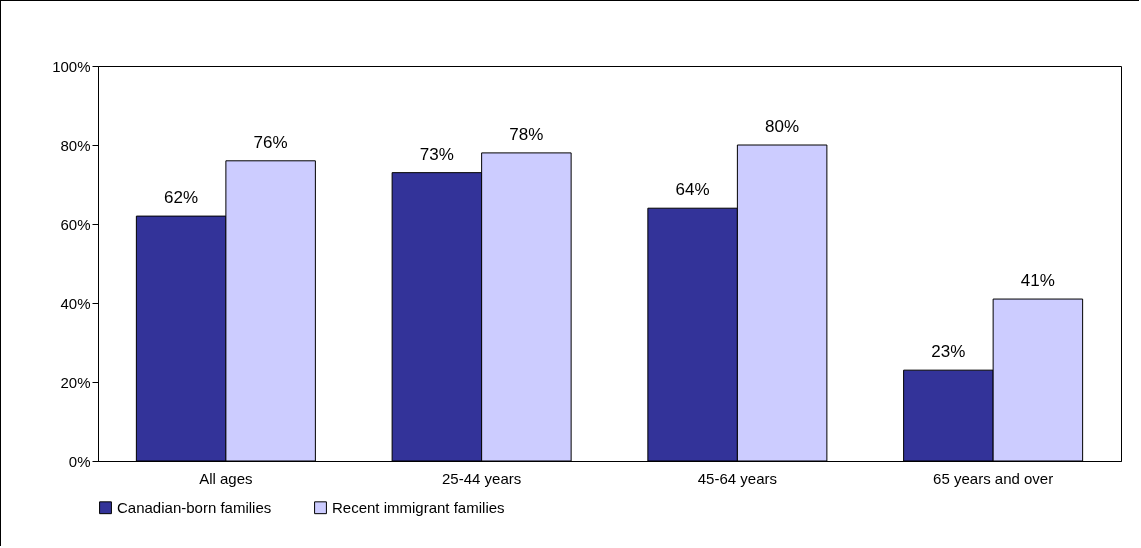 The height and width of the screenshot is (548, 1141). What do you see at coordinates (75, 382) in the screenshot?
I see `y-tick-label: 20%` at bounding box center [75, 382].